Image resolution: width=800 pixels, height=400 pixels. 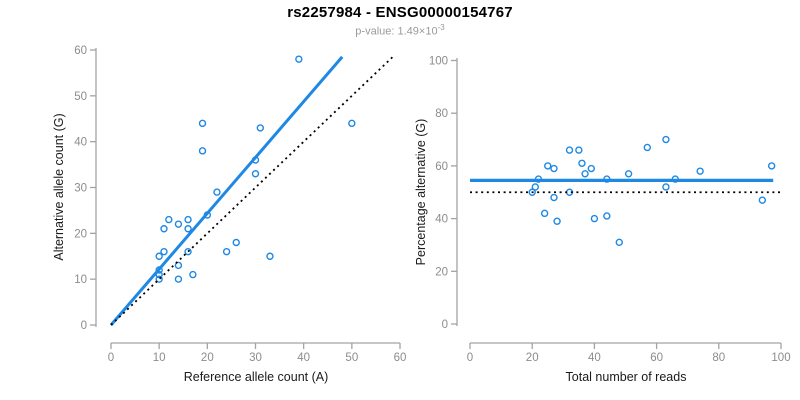 I want to click on x-tick-label: 100, so click(x=780, y=358).